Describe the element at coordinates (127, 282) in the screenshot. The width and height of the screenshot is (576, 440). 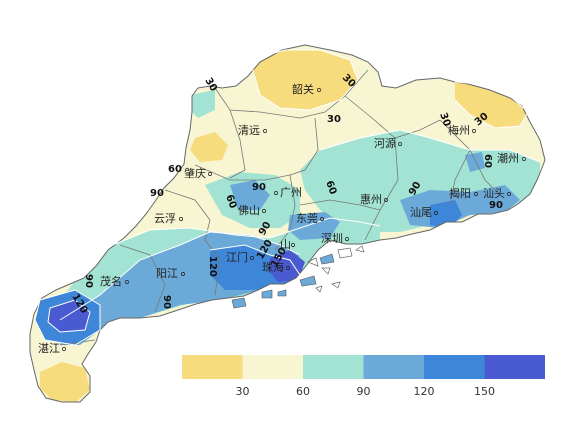
I see `city-dot-maoming` at that location.